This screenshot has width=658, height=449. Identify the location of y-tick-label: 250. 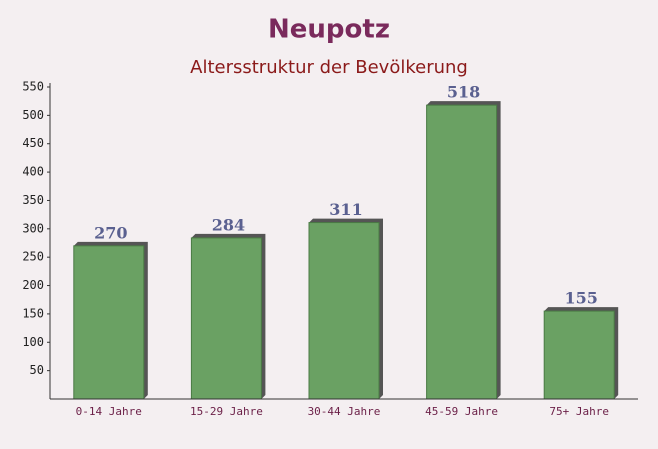
(33, 257).